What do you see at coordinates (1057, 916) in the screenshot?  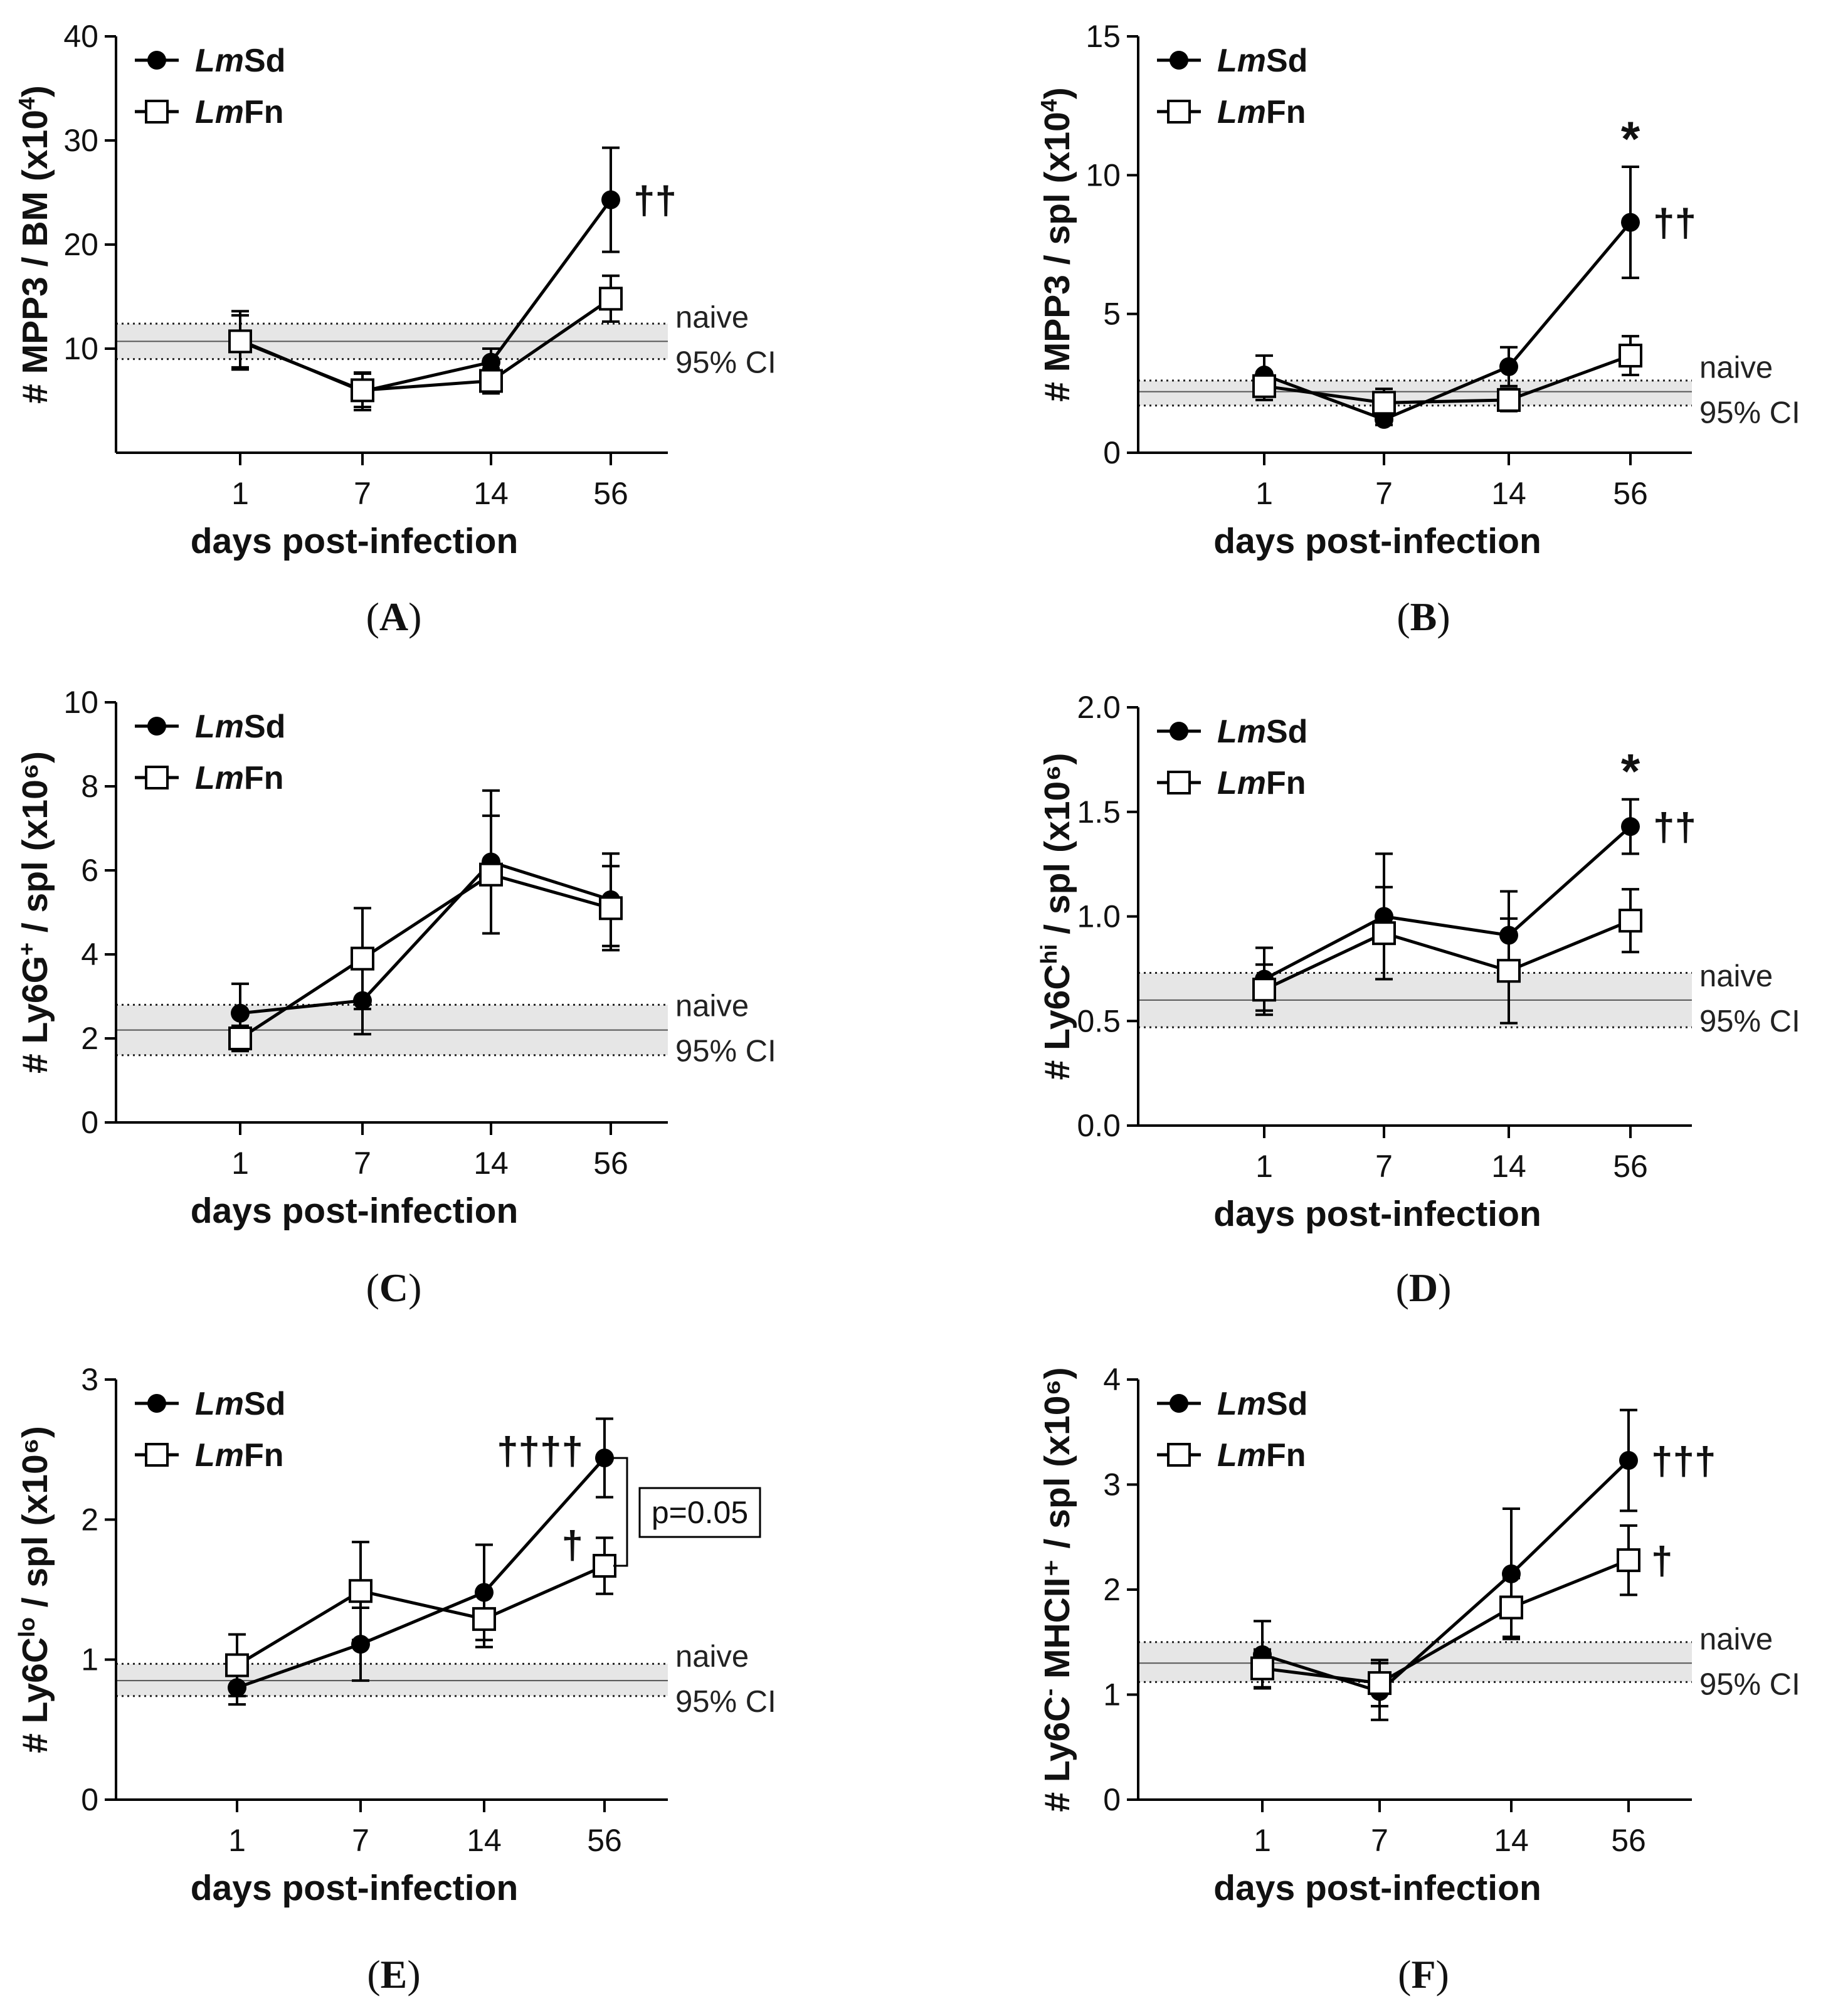 I see `y-axis-title: # Ly6Chi / spl (x10⁶)` at bounding box center [1057, 916].